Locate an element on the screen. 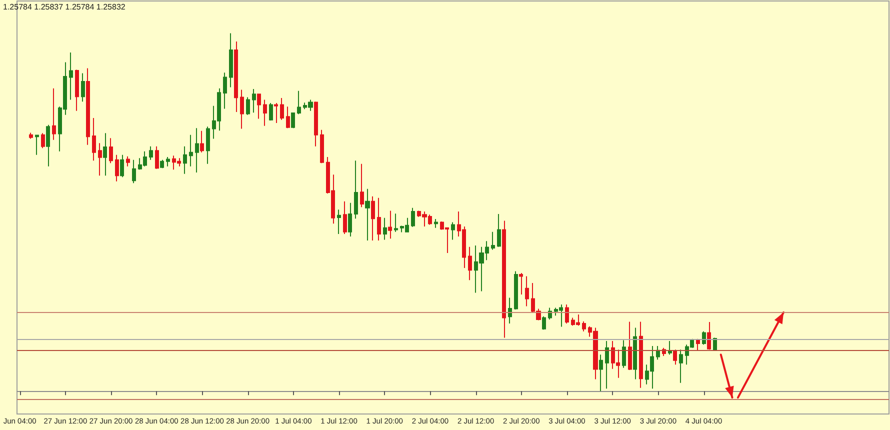  text: 1.25784 1.25837 1.25784 1.25832 is located at coordinates (64, 7).